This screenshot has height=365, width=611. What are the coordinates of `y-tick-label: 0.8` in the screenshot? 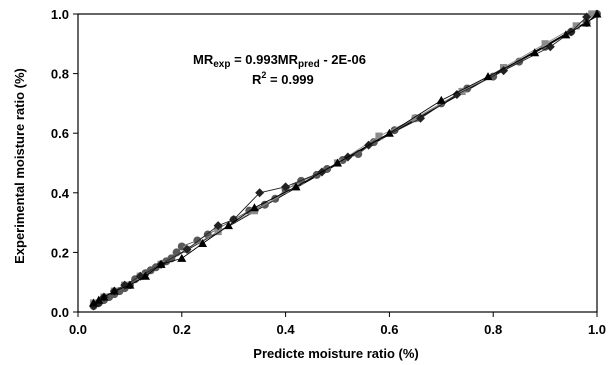 It's located at (60, 74).